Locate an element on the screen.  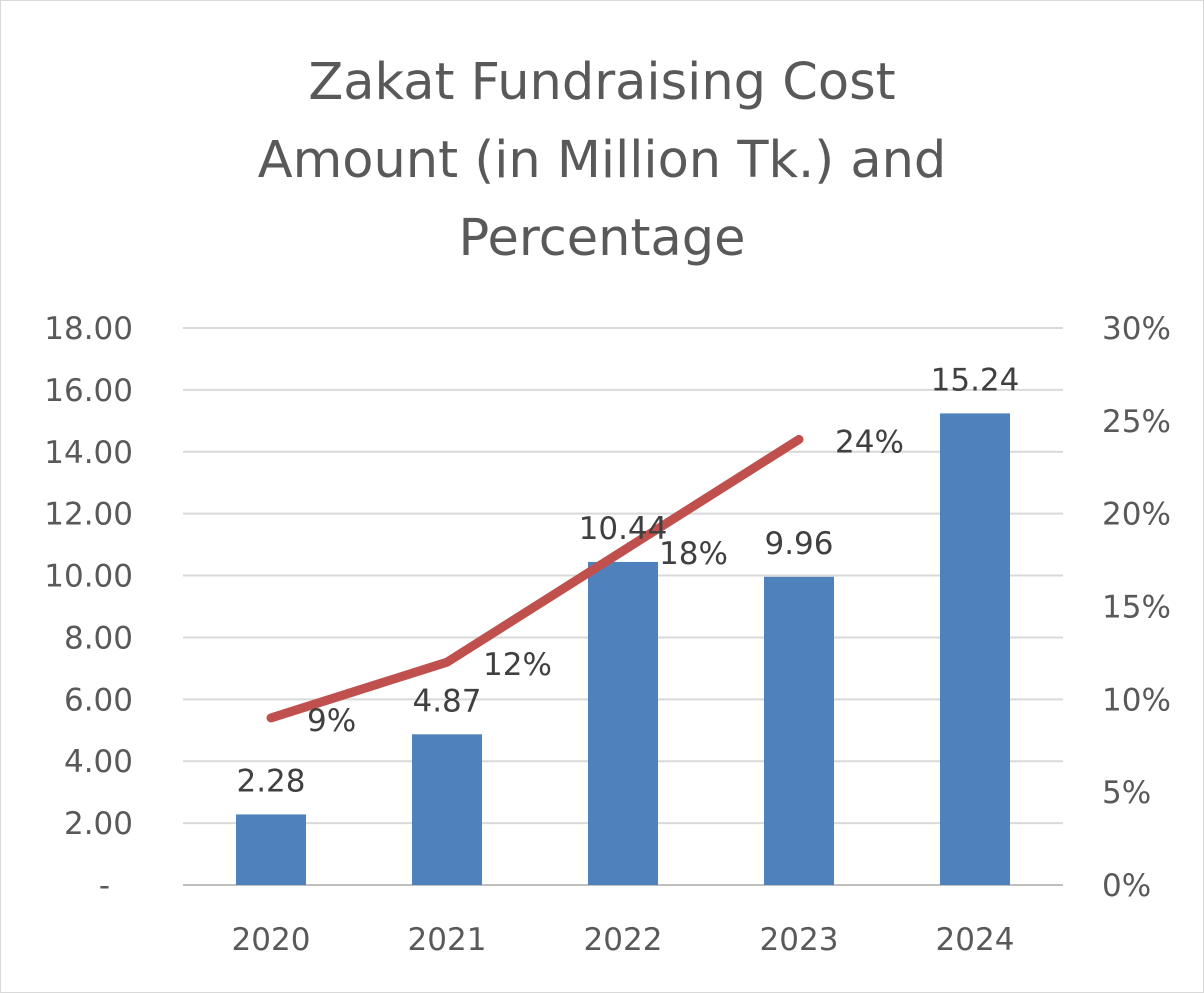
y-right-tick-label: 0% is located at coordinates (1126, 886).